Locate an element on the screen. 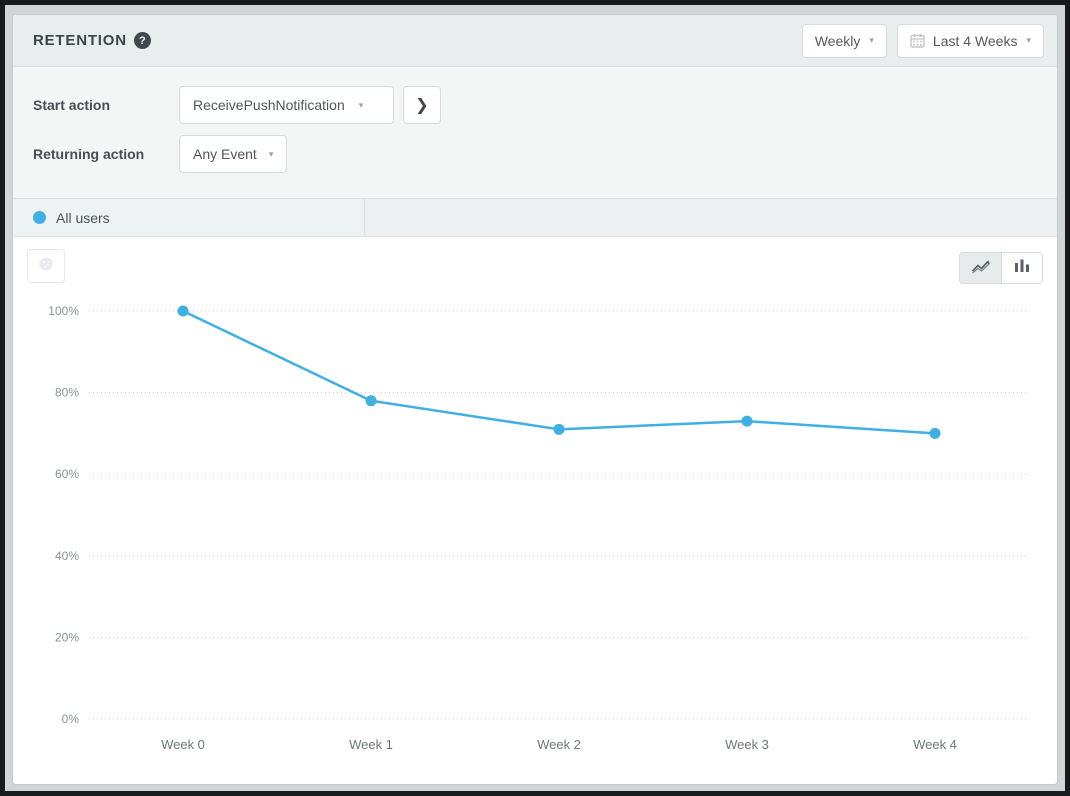 This screenshot has height=796, width=1070. granularity-dropdown: Weekly ▾ is located at coordinates (844, 40).